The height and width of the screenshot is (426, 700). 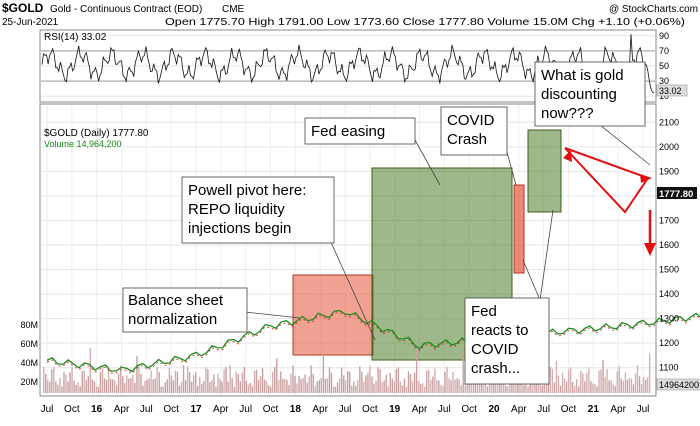 What do you see at coordinates (519, 229) in the screenshot?
I see `covid-crash-box` at bounding box center [519, 229].